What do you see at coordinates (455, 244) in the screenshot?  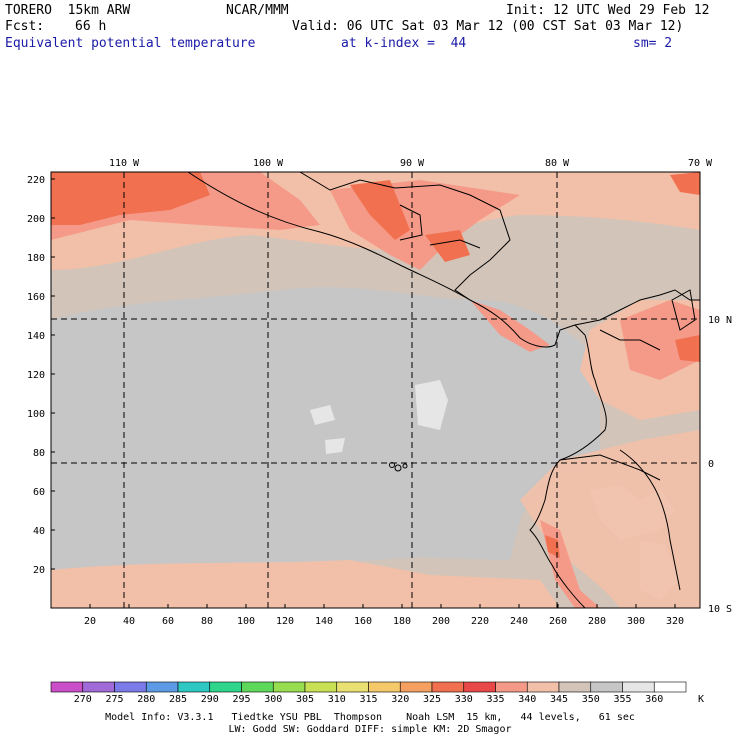 I see `border-honduras` at bounding box center [455, 244].